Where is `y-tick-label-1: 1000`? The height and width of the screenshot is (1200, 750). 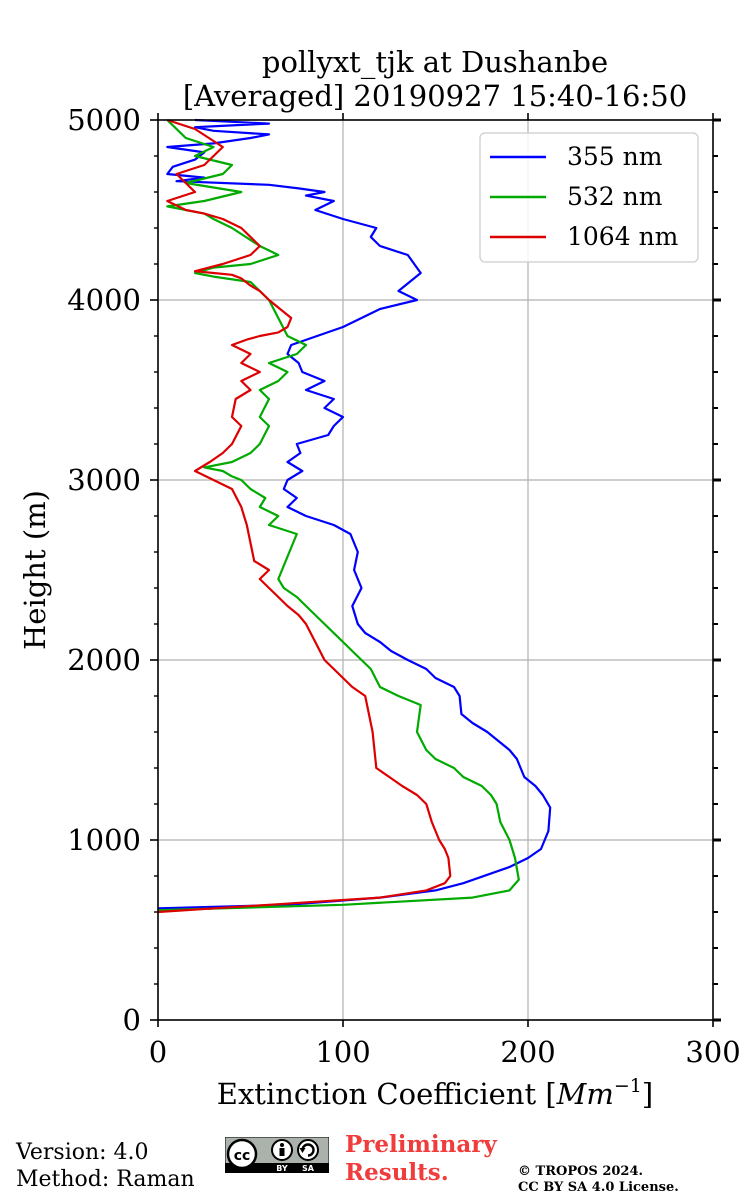
y-tick-label-1: 1000 is located at coordinates (104, 840).